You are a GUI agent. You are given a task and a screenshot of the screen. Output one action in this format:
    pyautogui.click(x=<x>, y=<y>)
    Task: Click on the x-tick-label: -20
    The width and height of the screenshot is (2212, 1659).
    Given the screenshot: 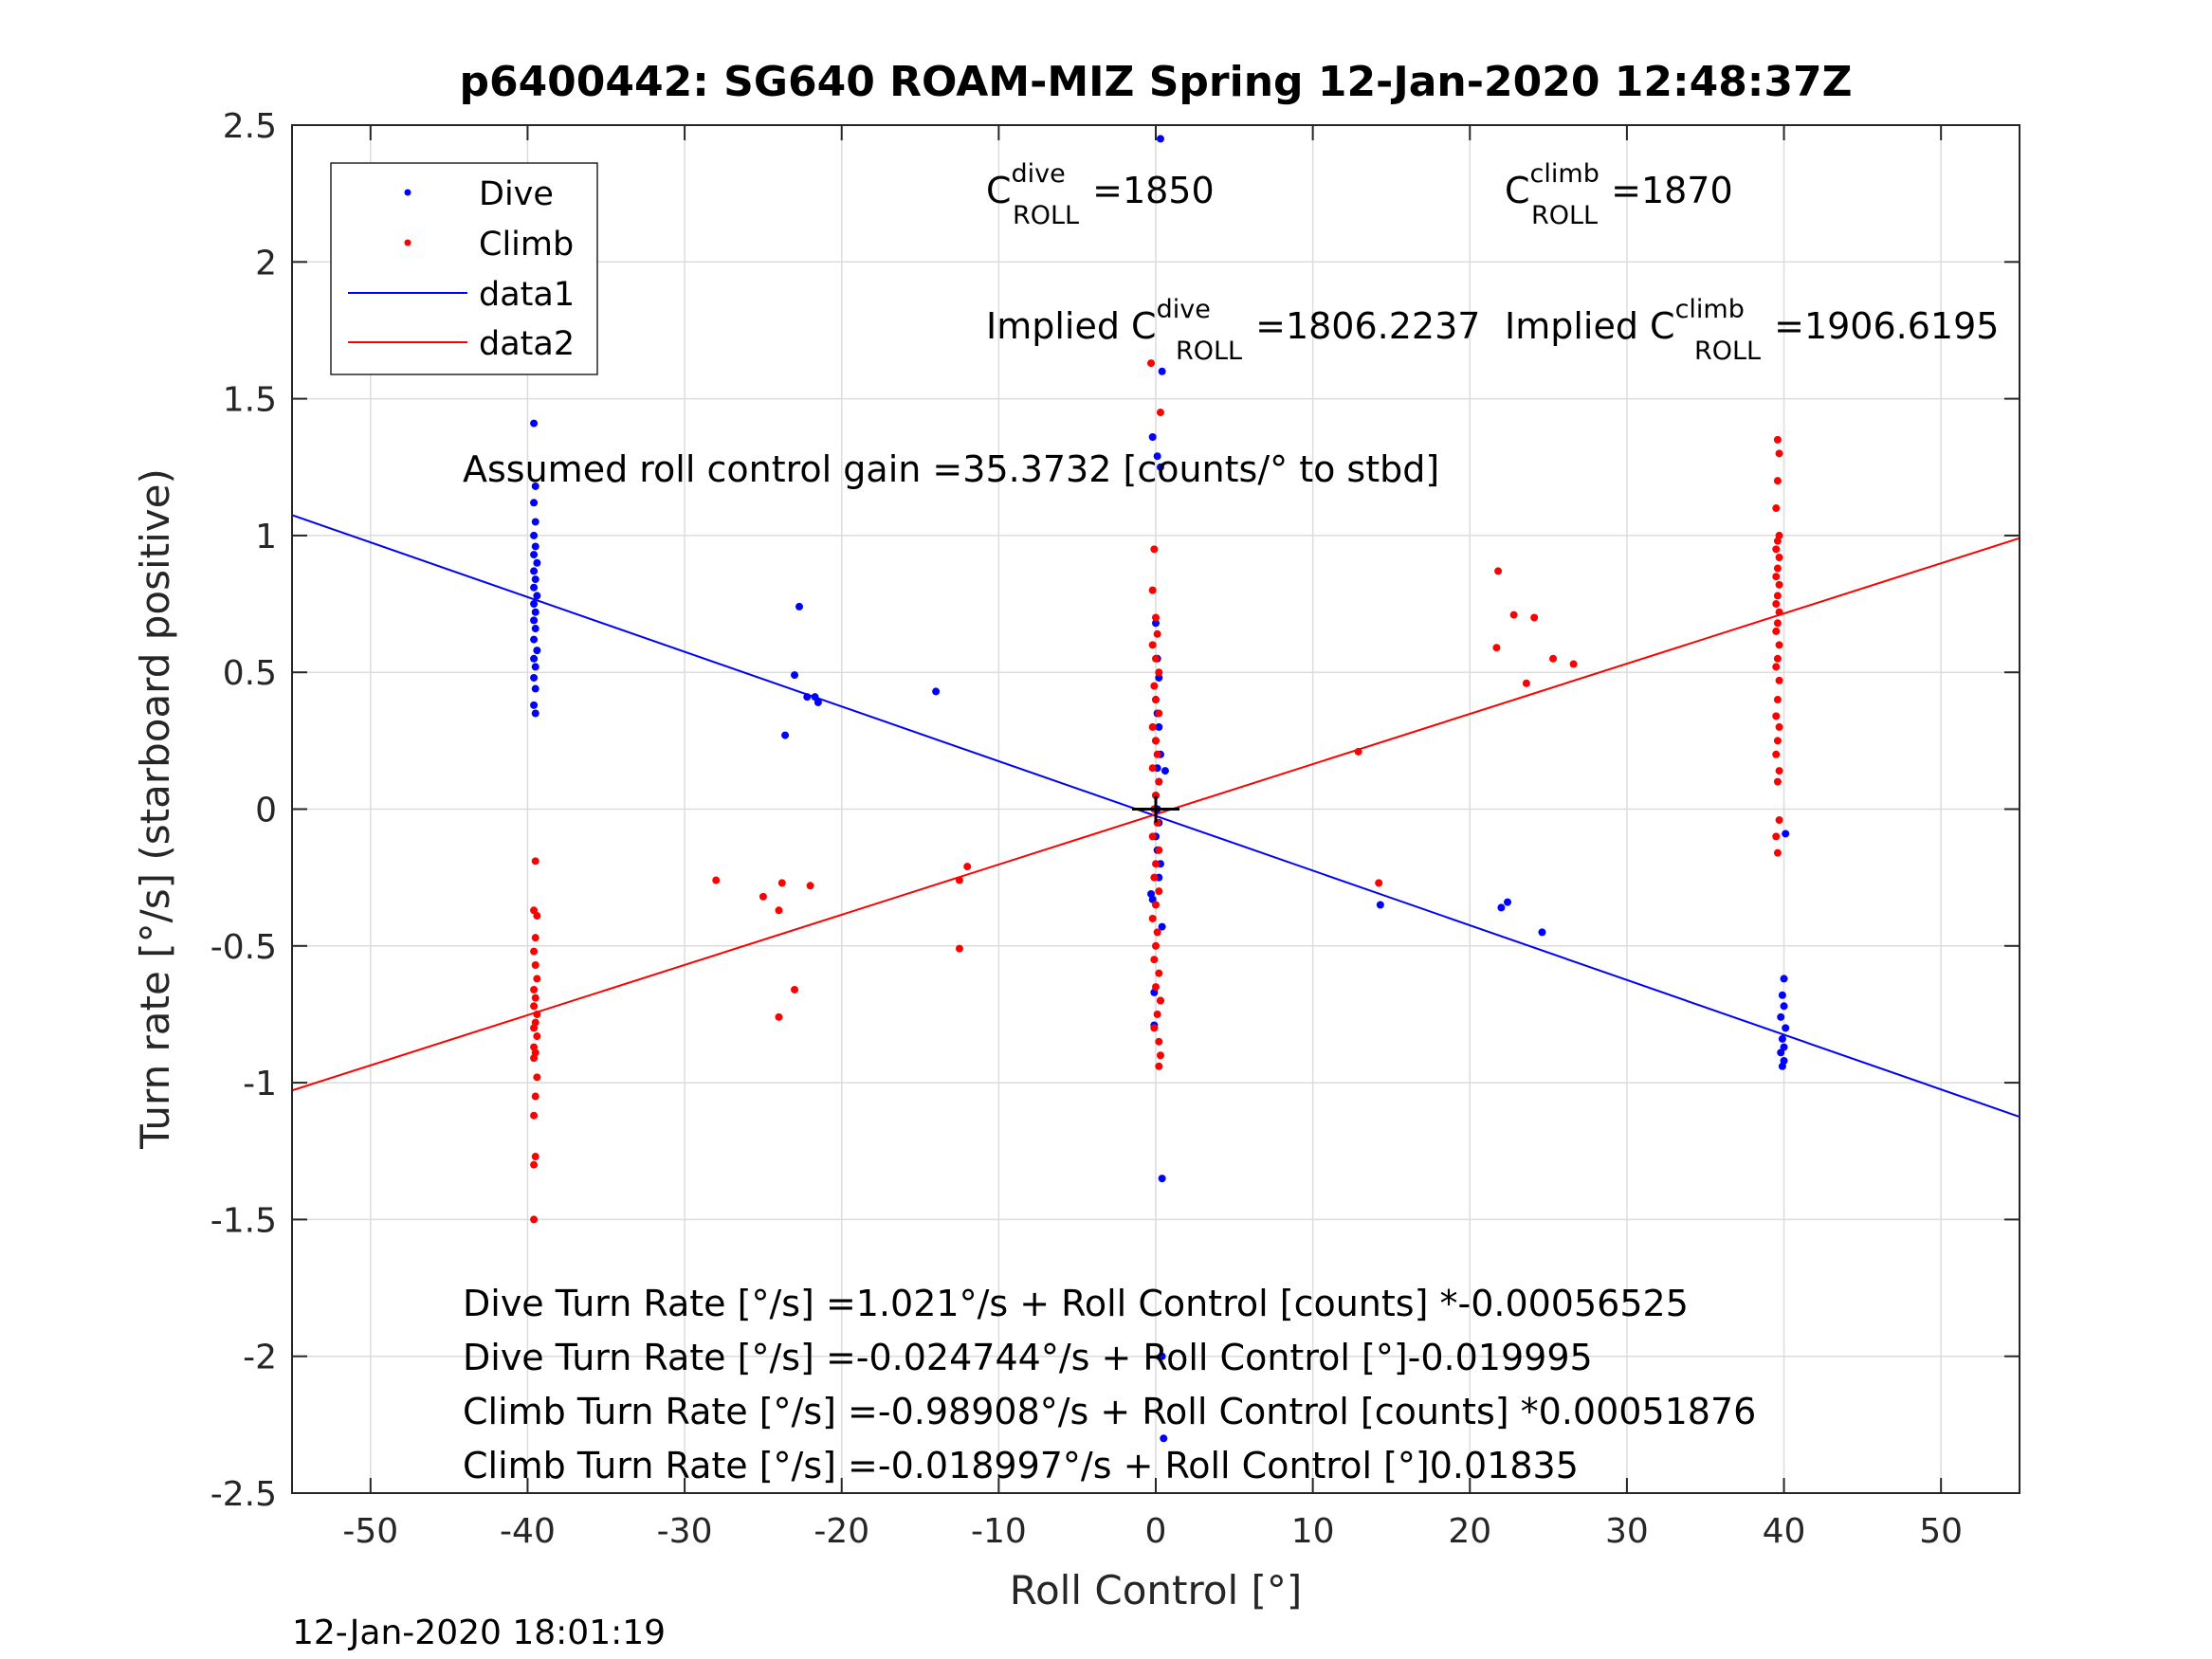 What is the action you would take?
    pyautogui.click(x=841, y=1531)
    